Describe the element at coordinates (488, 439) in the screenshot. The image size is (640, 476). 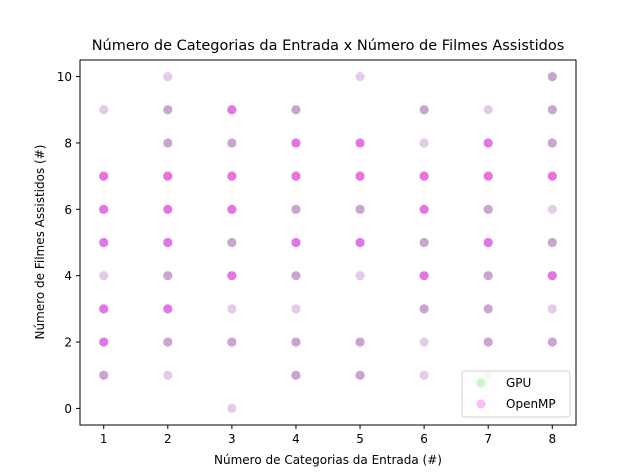
I see `x-tick-label: 7` at that location.